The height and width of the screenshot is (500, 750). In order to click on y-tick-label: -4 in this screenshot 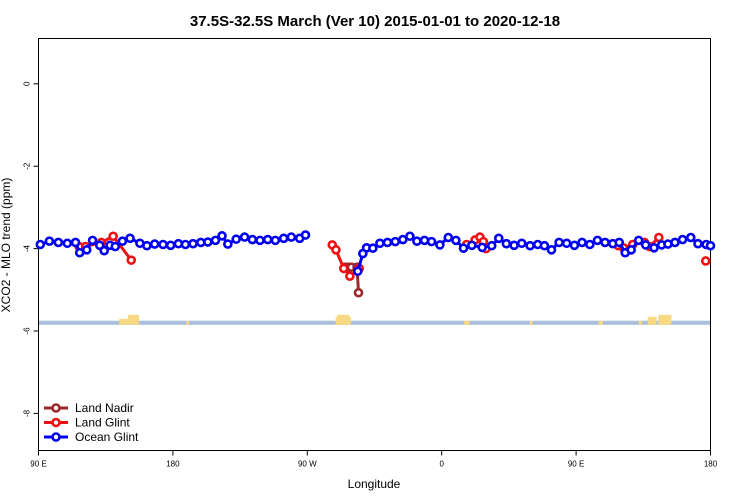, I will do `click(27, 249)`.